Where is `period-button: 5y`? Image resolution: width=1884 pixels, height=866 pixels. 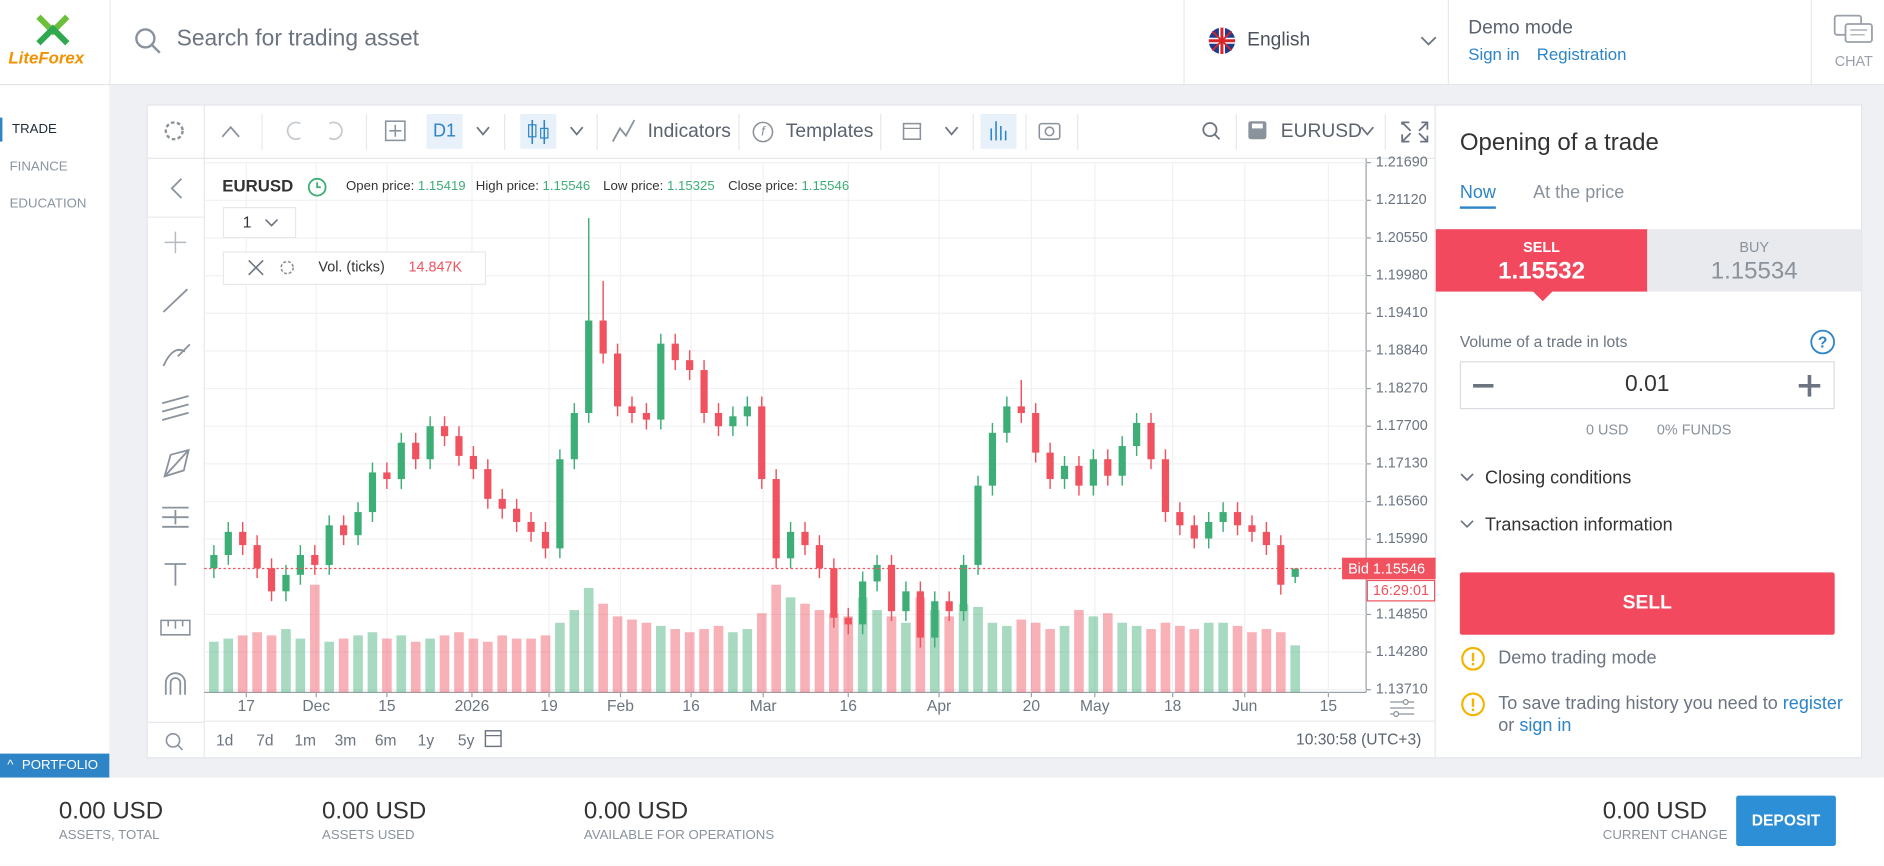
period-button: 5y is located at coordinates (466, 741).